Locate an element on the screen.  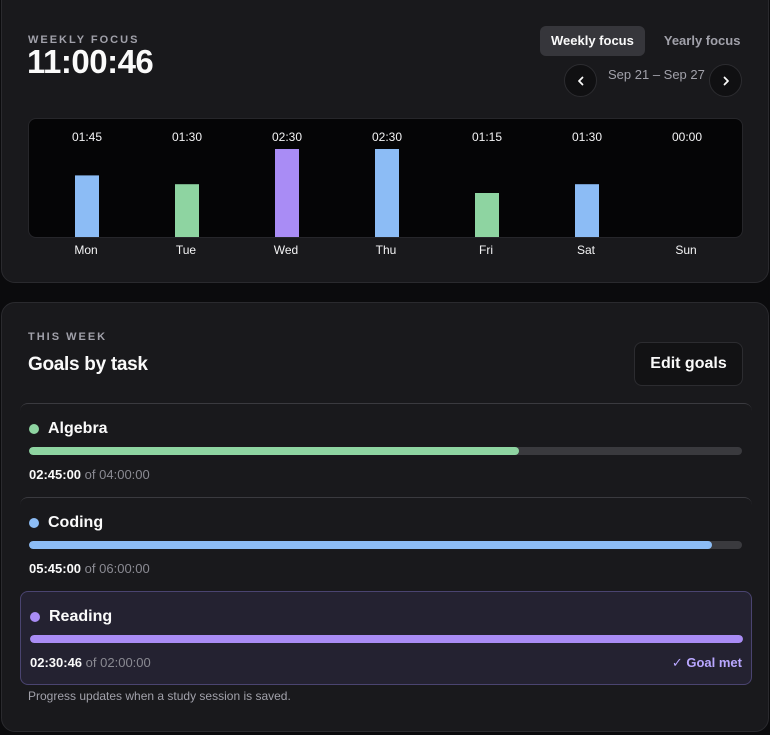
edit-goals-button: Edit goals is located at coordinates (688, 364).